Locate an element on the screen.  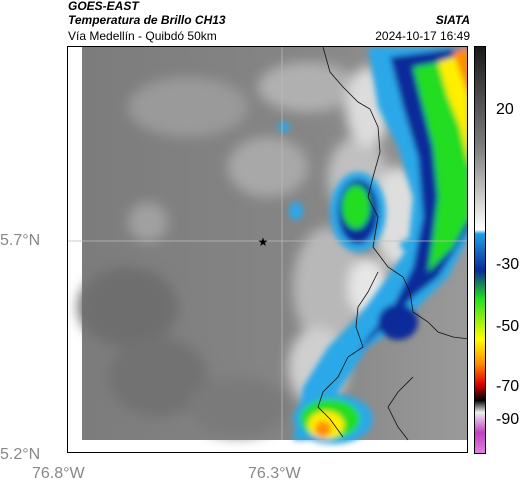
title-line-2: Temperatura de Brillo CH13 is located at coordinates (147, 20).